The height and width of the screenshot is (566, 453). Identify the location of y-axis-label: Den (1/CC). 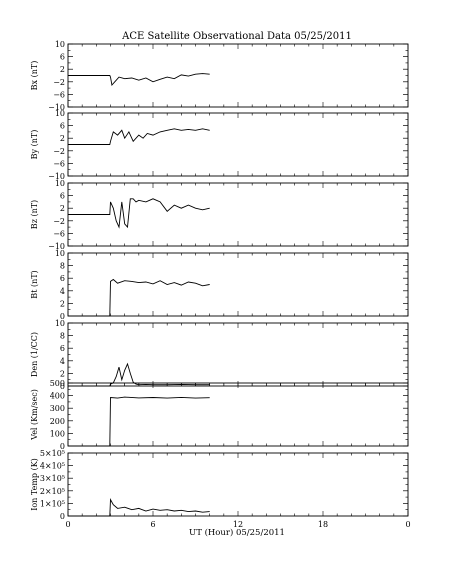
(34, 354).